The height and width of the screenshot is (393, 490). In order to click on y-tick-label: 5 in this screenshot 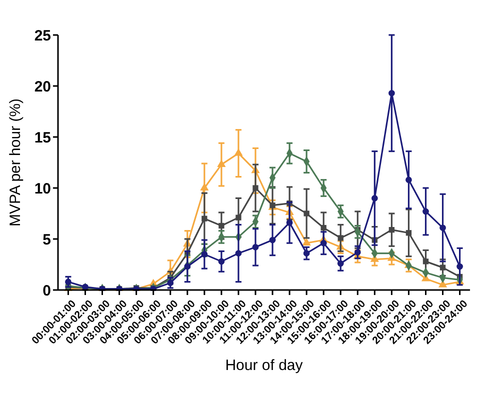, I will do `click(46, 239)`.